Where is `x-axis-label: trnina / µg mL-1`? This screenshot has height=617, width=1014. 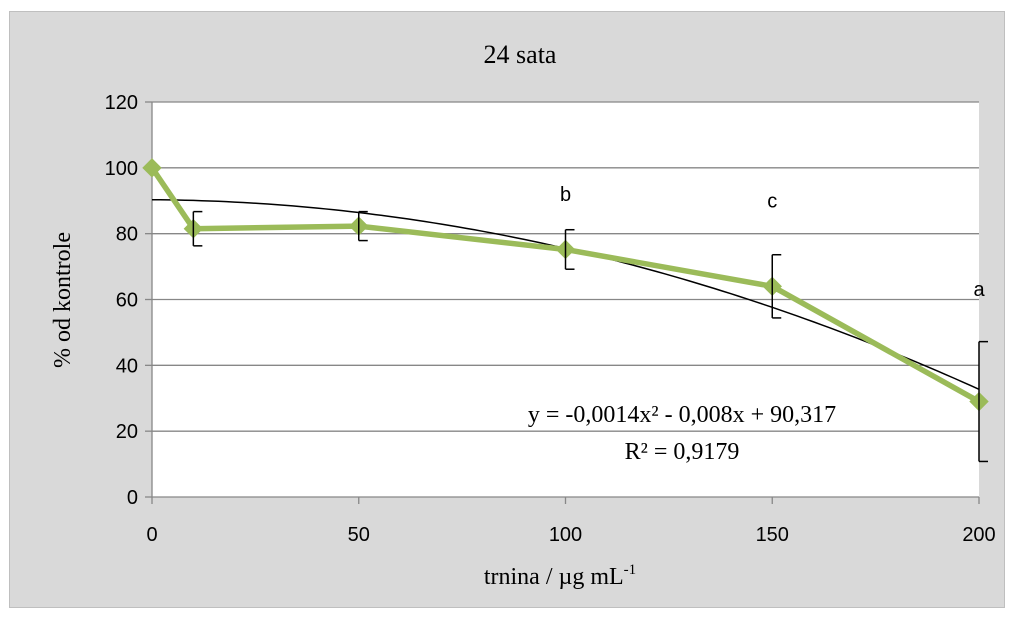
x-axis-label: trnina / µg mL-1 is located at coordinates (560, 576).